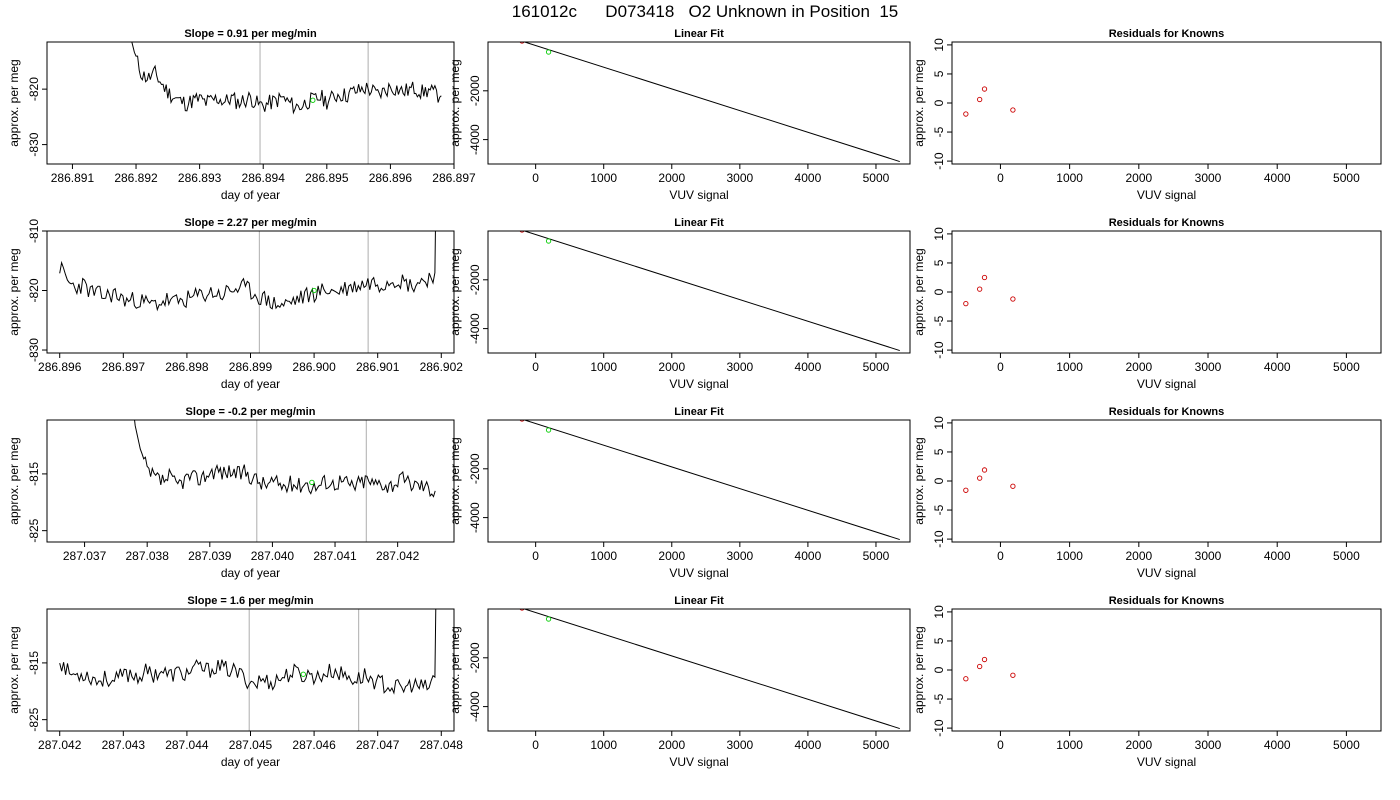 Image resolution: width=1400 pixels, height=800 pixels. I want to click on y-axis: -830 -820, so click(37, 117).